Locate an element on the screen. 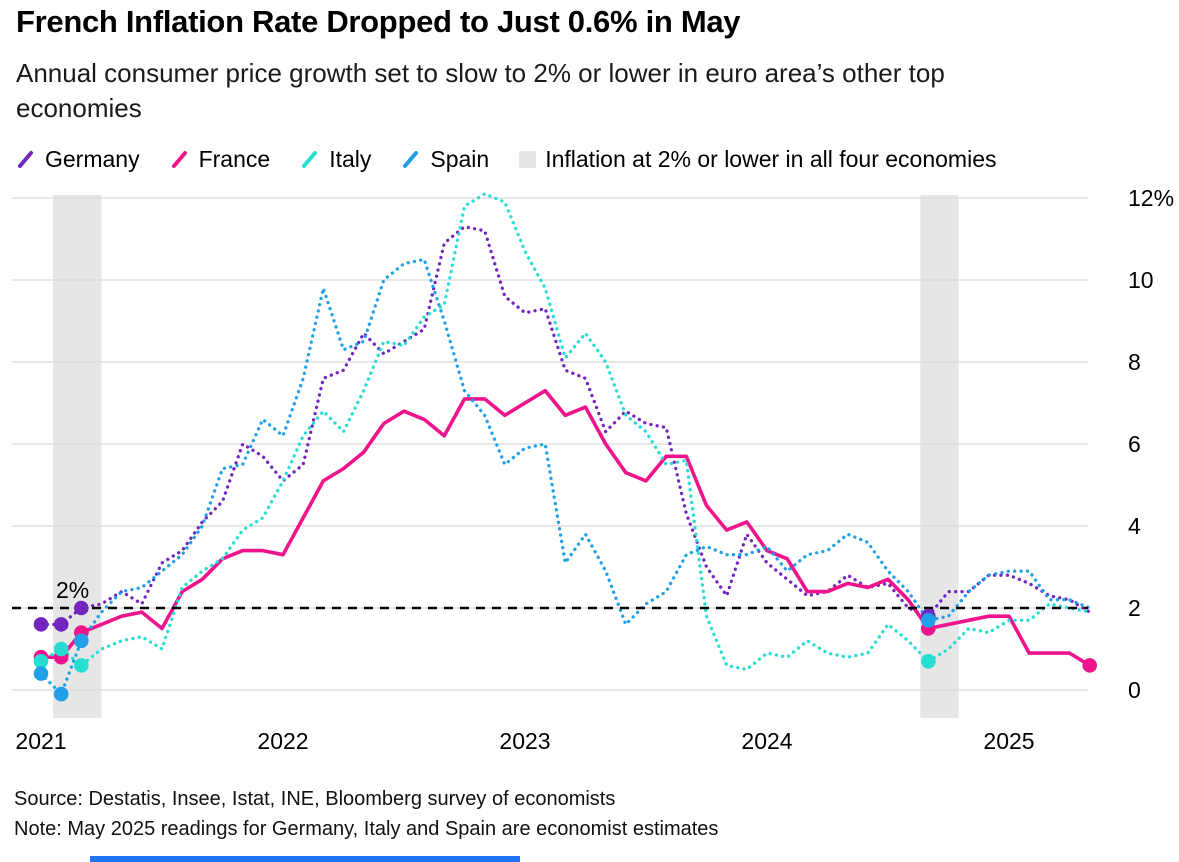  legend-label: Italy is located at coordinates (350, 159).